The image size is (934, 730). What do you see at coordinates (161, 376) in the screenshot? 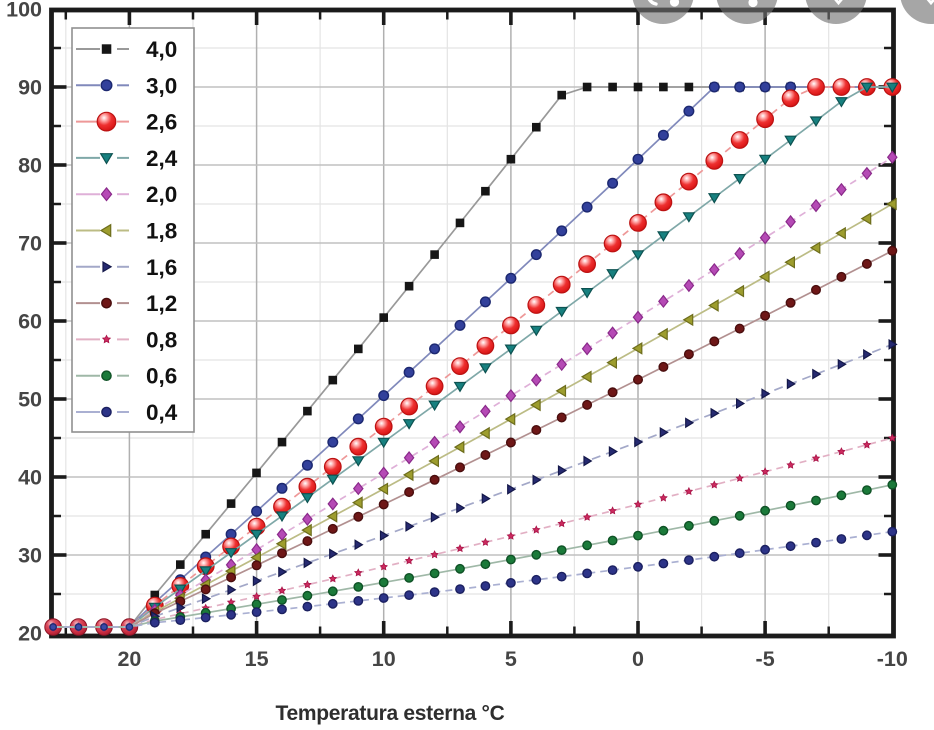
I see `svg-text: 0,6` at bounding box center [161, 376].